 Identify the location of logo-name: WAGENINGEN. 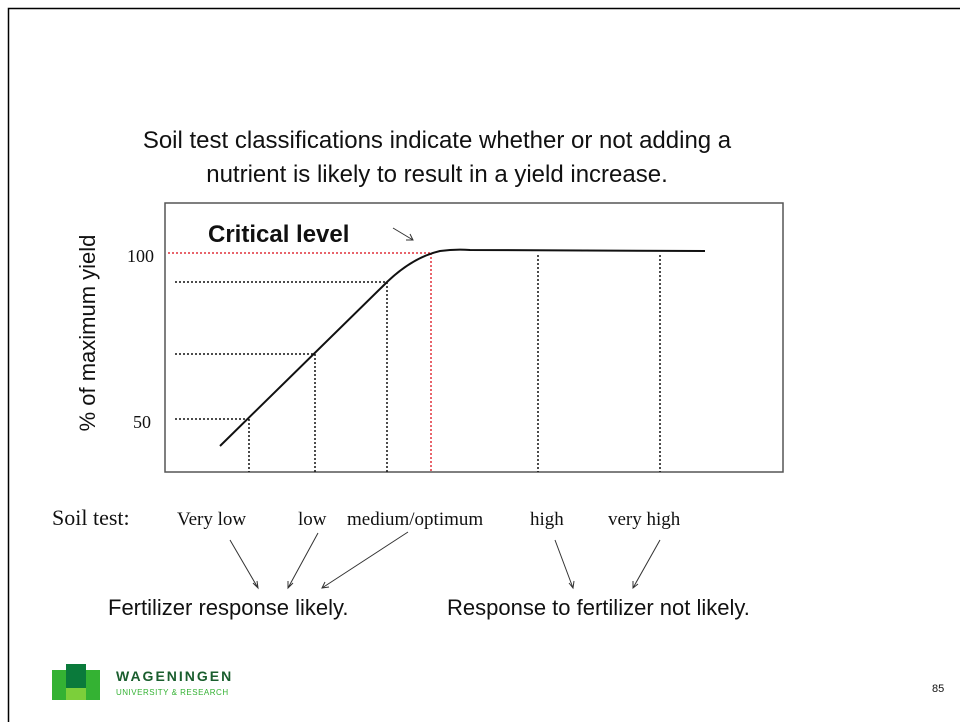
(174, 676).